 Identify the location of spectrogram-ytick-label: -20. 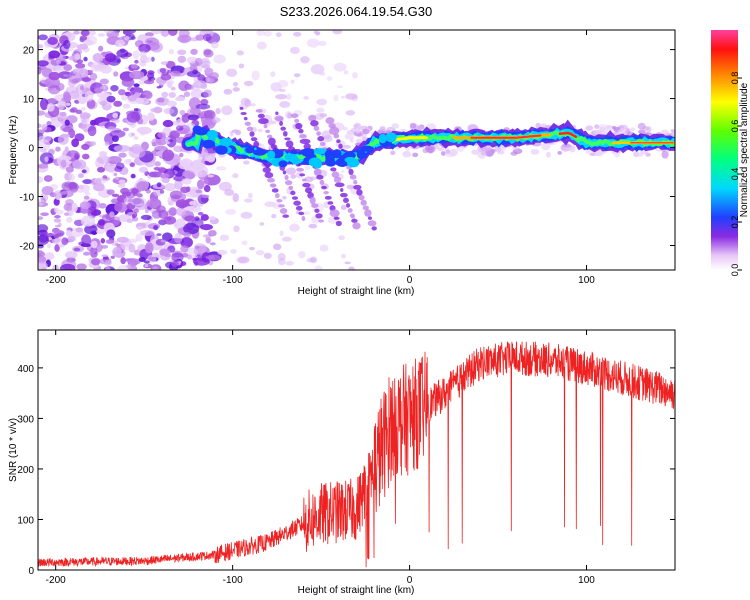
(27, 247).